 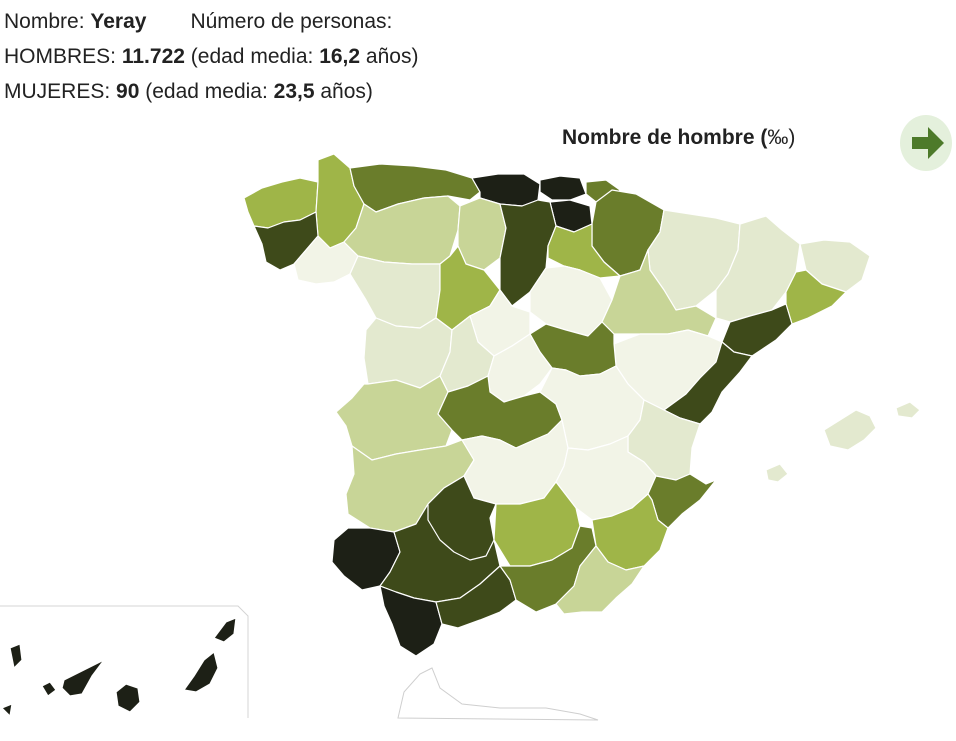 I want to click on count-label: Número de personas:, so click(x=291, y=21).